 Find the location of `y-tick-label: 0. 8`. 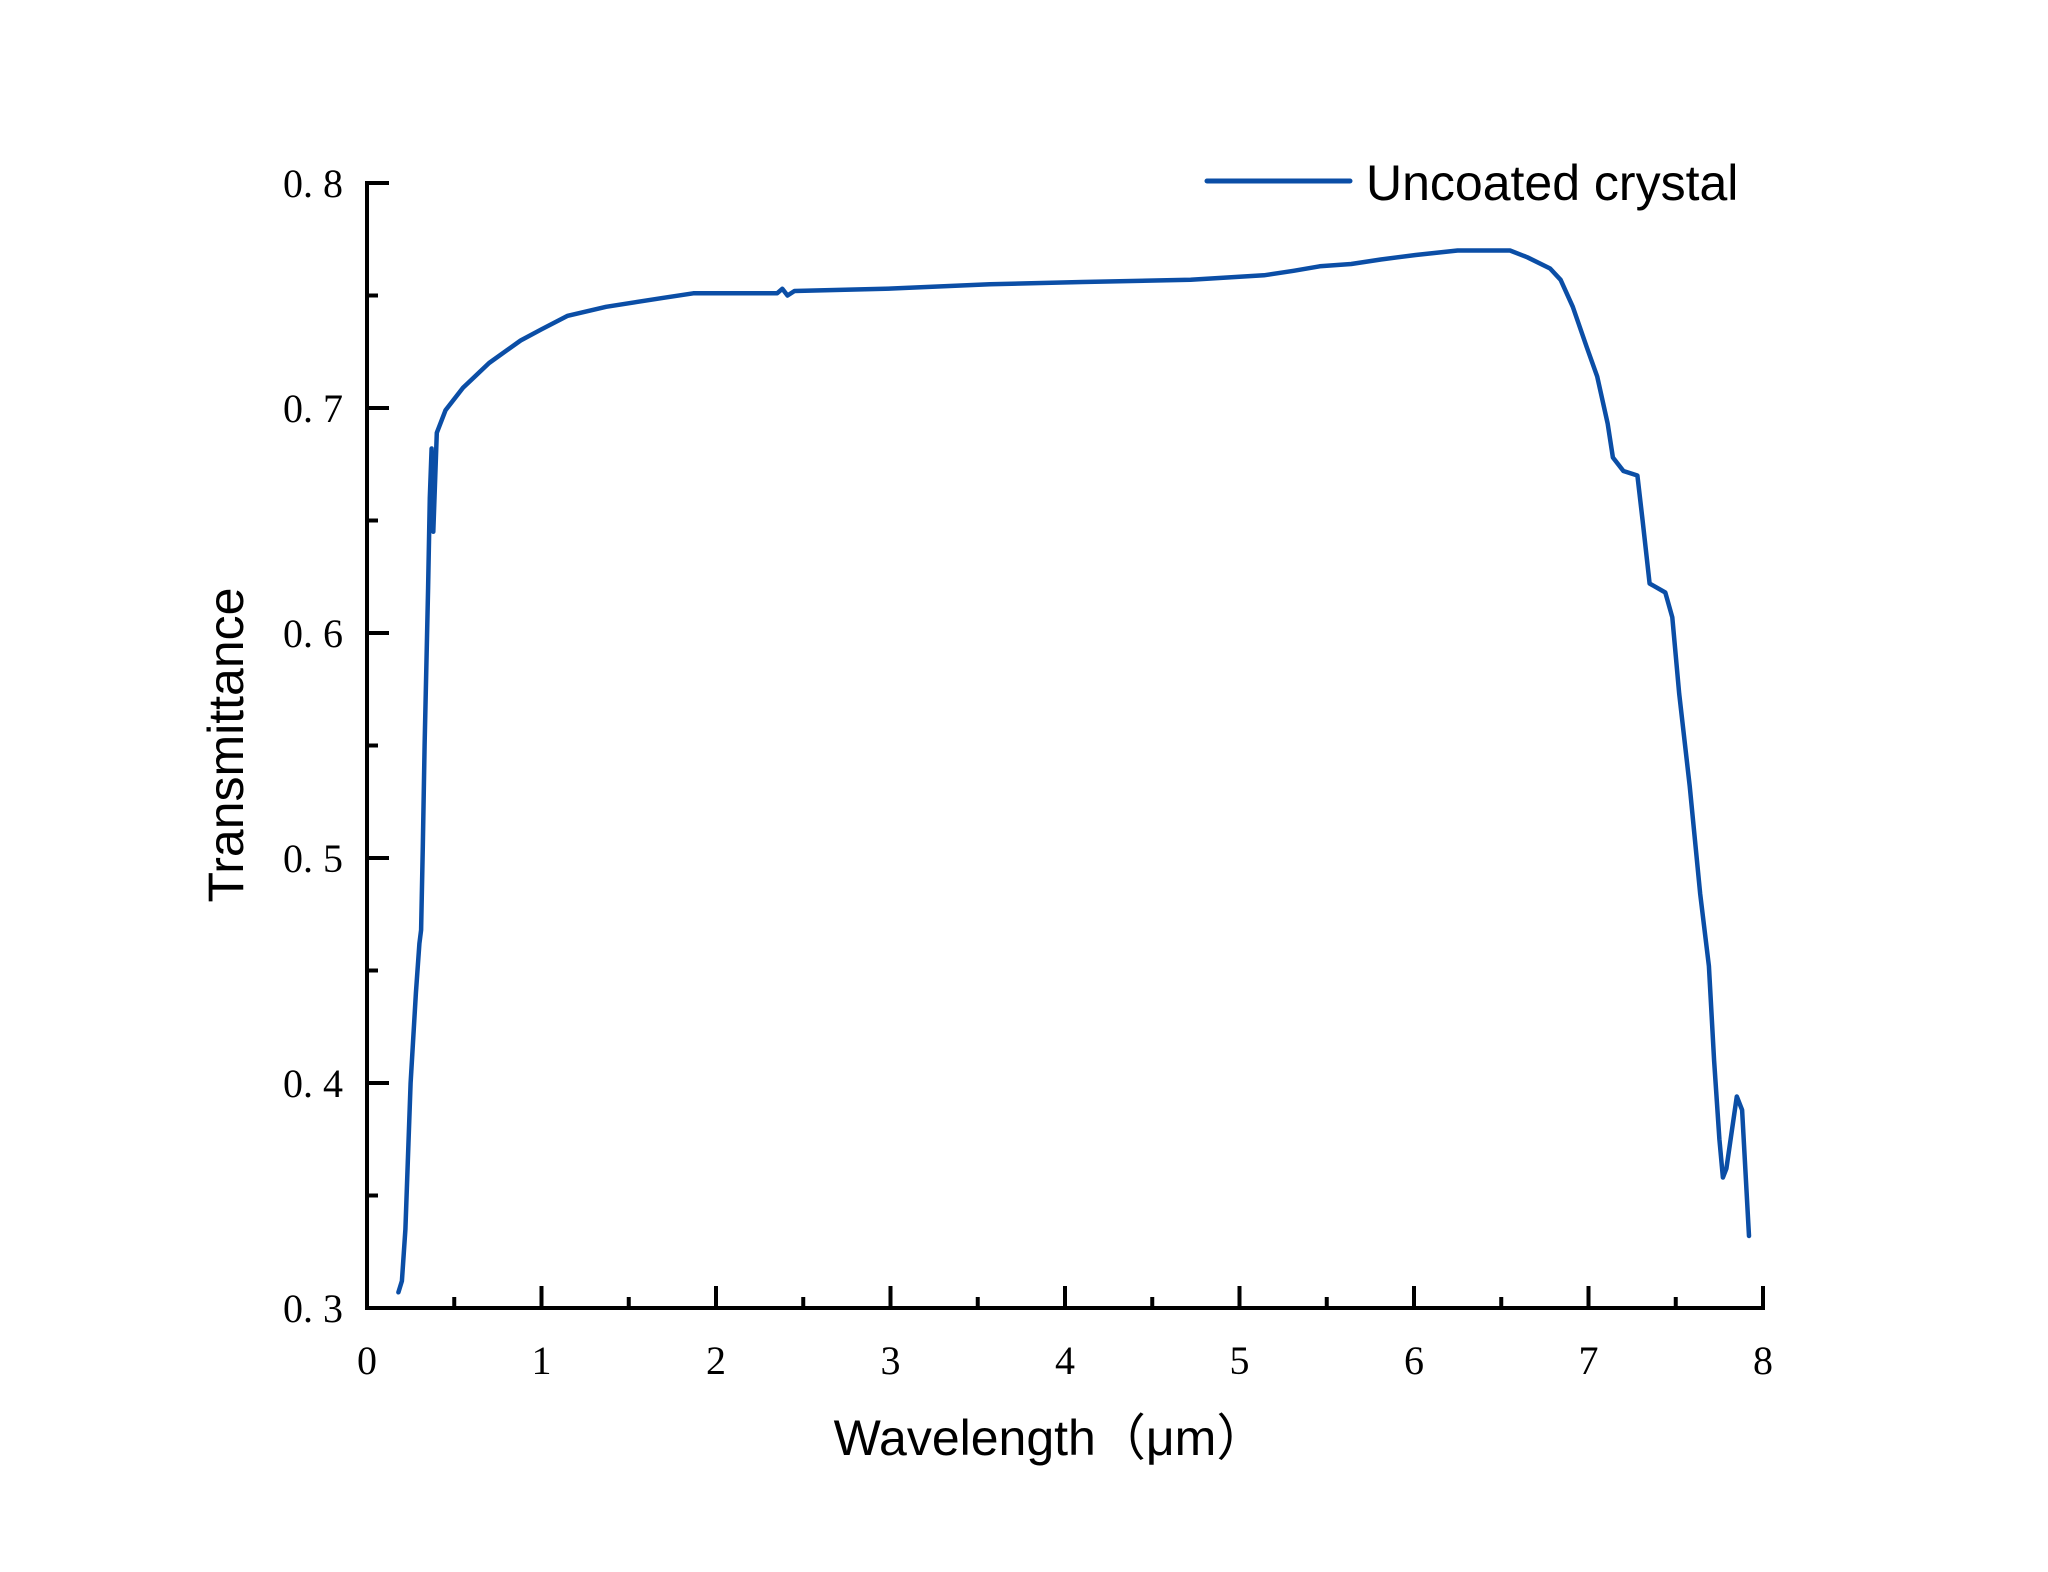

y-tick-label: 0. 8 is located at coordinates (313, 183).